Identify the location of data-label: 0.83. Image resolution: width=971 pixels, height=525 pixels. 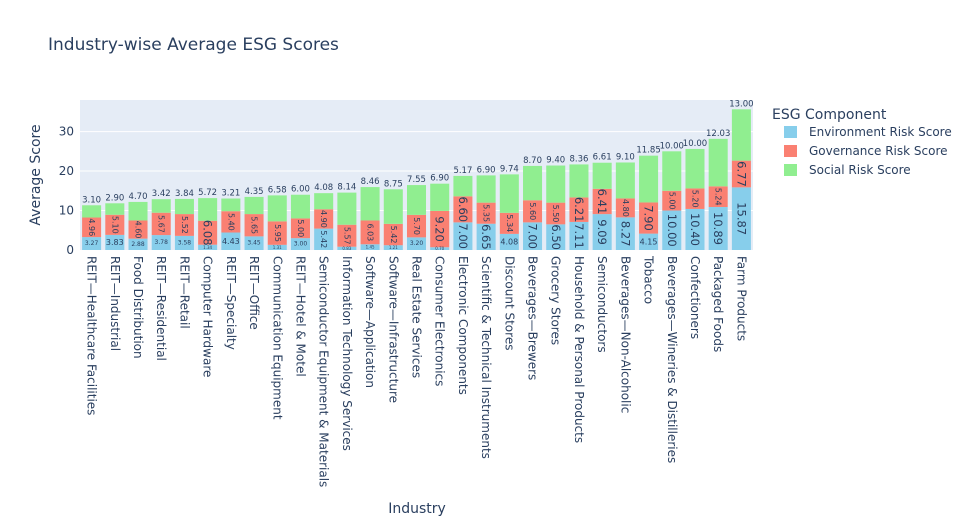
(346, 248).